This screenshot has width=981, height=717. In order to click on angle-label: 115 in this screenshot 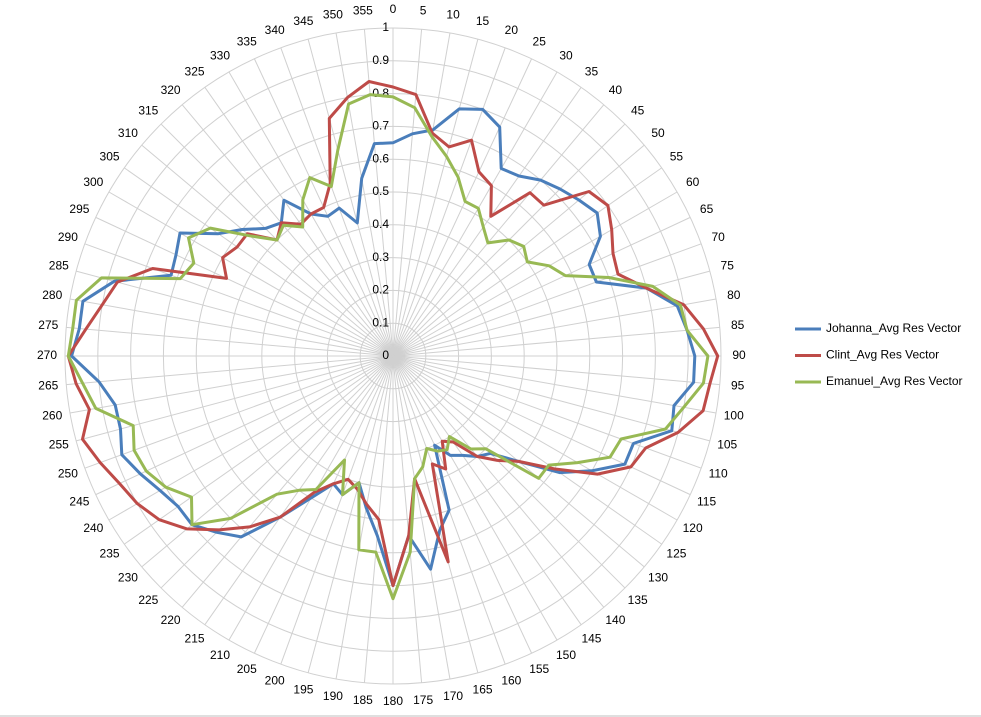, I will do `click(706, 501)`.